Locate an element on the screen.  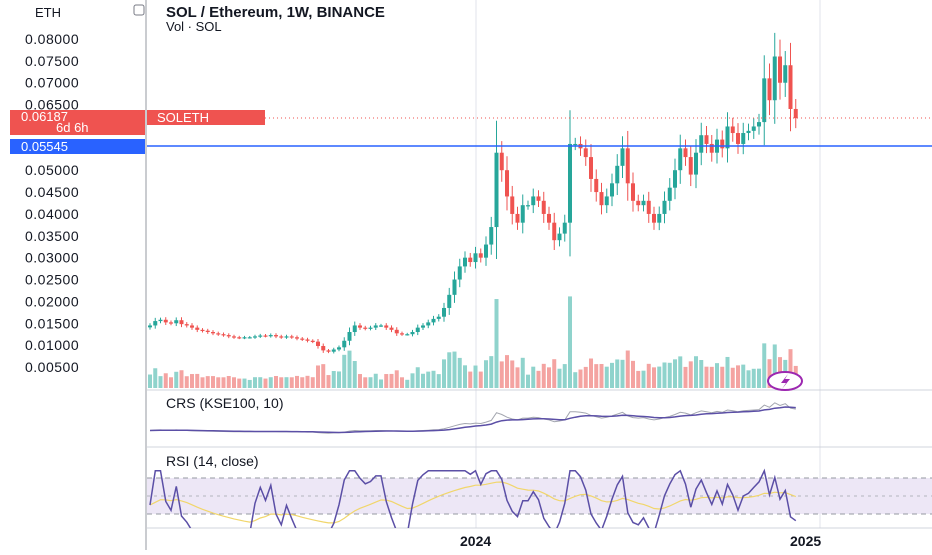
crs-lines is located at coordinates (472, 418).